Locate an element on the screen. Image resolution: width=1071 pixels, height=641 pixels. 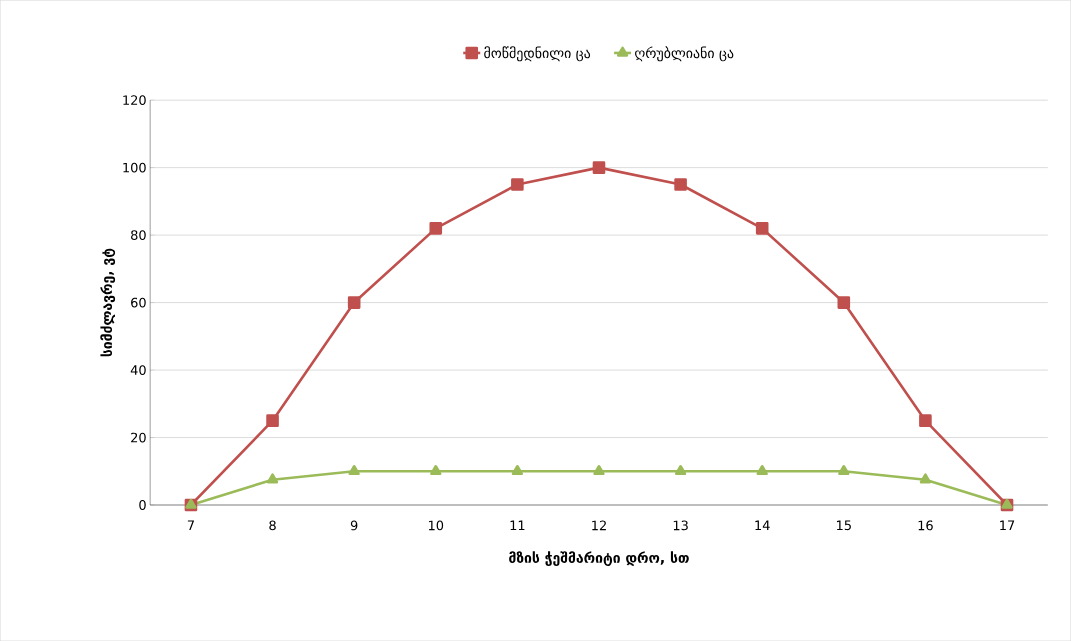
y-tick-label: 100 is located at coordinates (134, 167).